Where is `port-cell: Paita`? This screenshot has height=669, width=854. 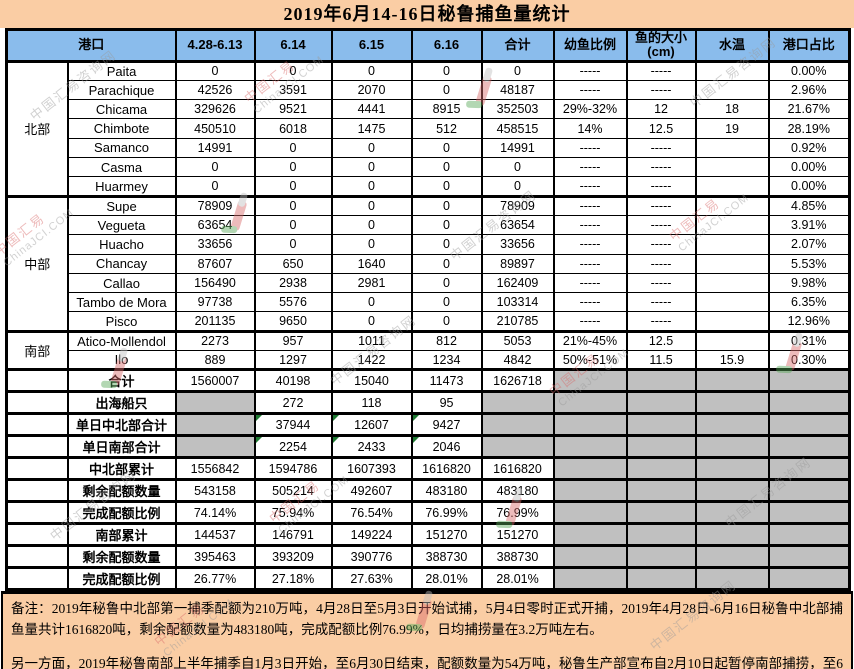 port-cell: Paita is located at coordinates (121, 70).